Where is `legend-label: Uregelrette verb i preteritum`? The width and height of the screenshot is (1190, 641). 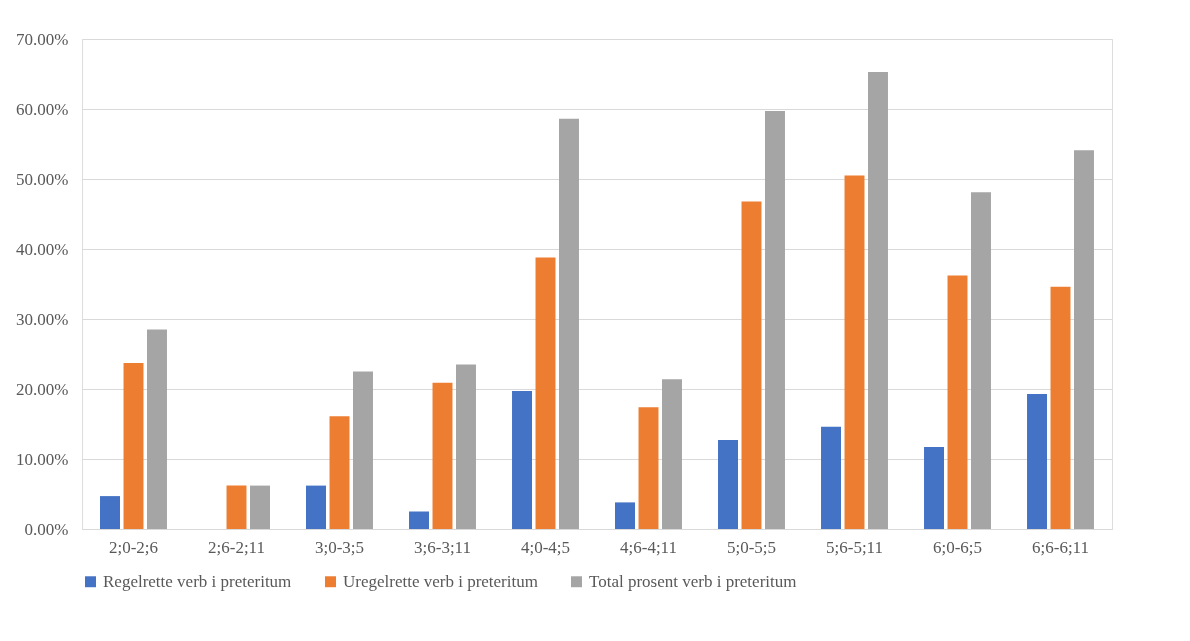
legend-label: Uregelrette verb i preteritum is located at coordinates (440, 581).